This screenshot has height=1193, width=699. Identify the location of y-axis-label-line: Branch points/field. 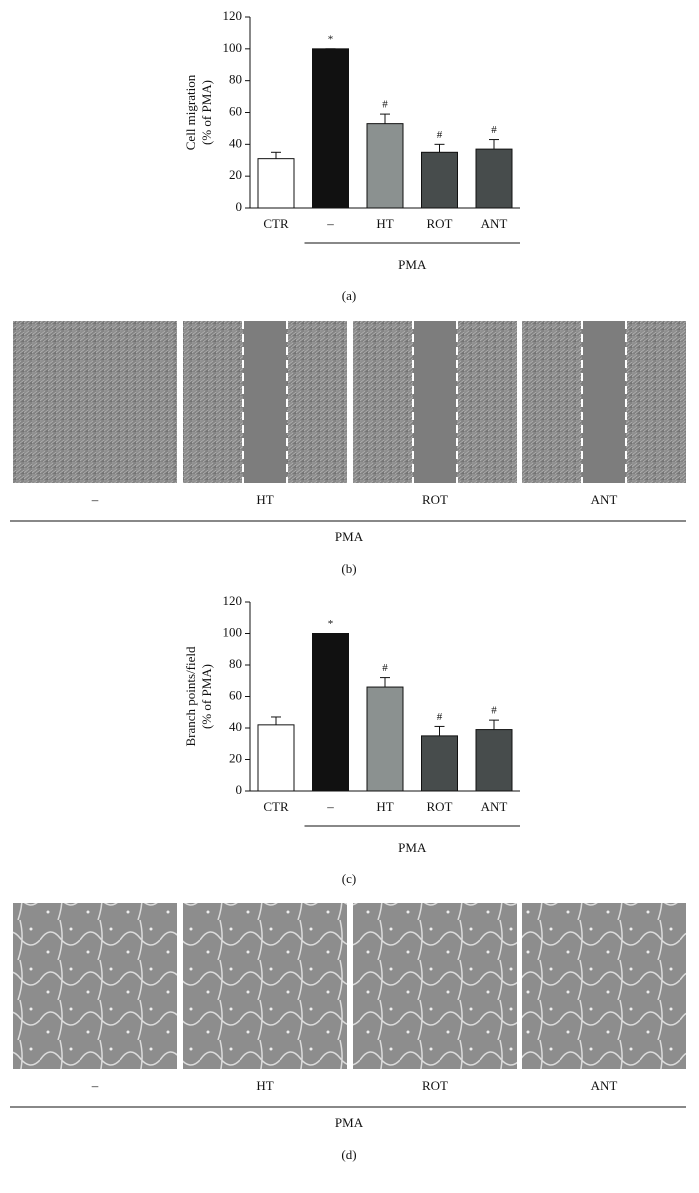
(190, 696).